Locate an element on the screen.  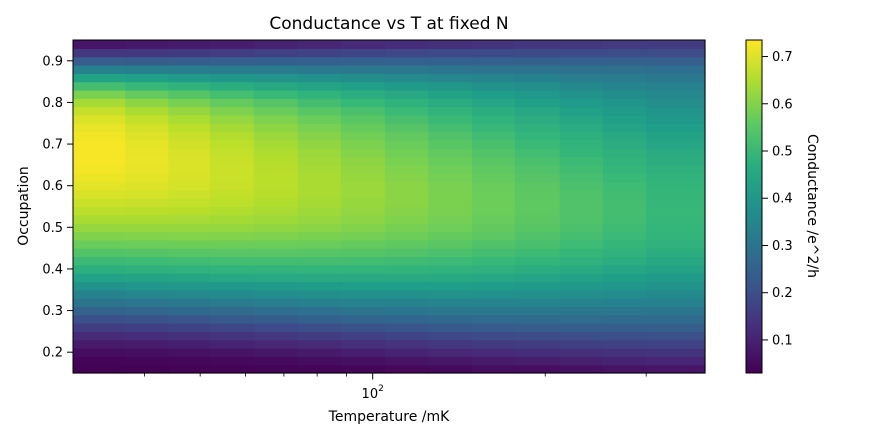
colorbar-tick-label: 0.6 is located at coordinates (782, 104).